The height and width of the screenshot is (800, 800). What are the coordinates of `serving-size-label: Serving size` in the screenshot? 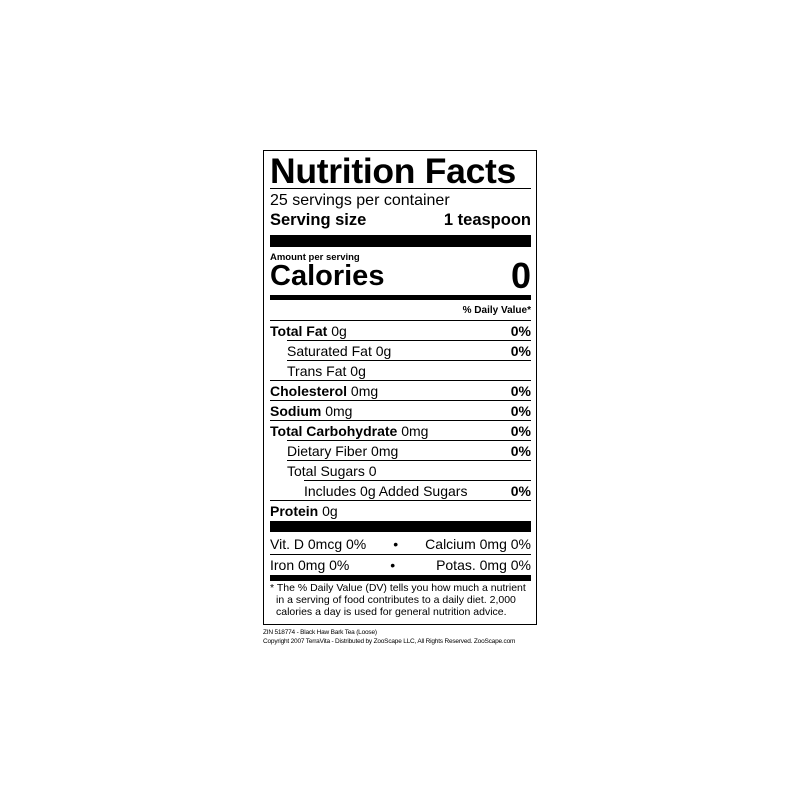 It's located at (318, 220).